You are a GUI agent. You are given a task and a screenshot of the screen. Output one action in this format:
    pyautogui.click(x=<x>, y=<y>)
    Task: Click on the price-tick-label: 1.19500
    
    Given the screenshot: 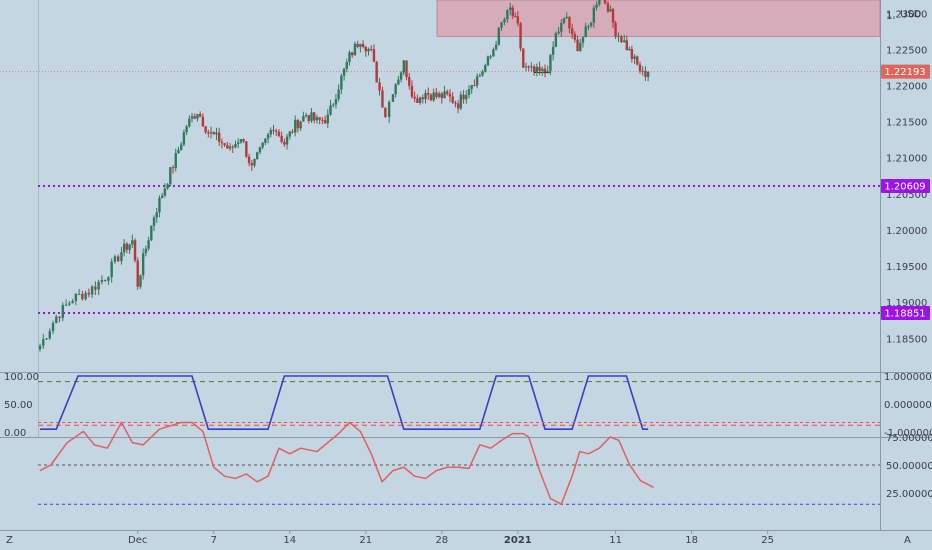 What is the action you would take?
    pyautogui.click(x=906, y=267)
    